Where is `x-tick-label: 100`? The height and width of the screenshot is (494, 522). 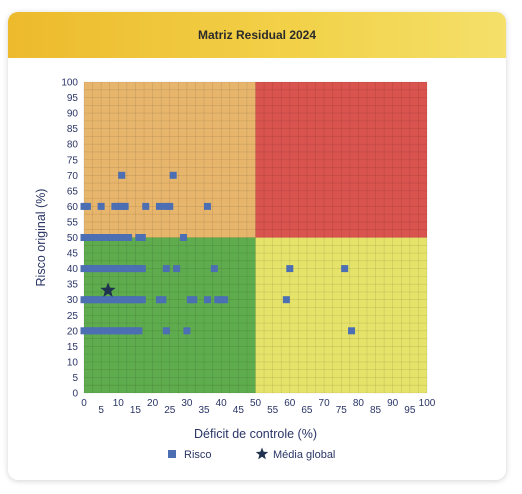
x-tick-label: 100 is located at coordinates (427, 403).